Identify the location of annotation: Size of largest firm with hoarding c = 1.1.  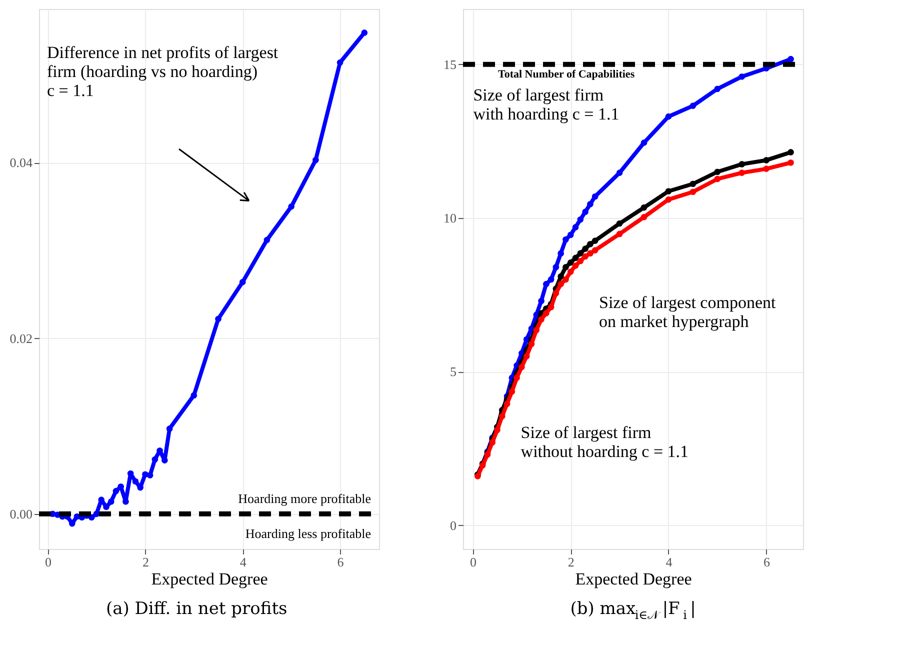
(546, 104).